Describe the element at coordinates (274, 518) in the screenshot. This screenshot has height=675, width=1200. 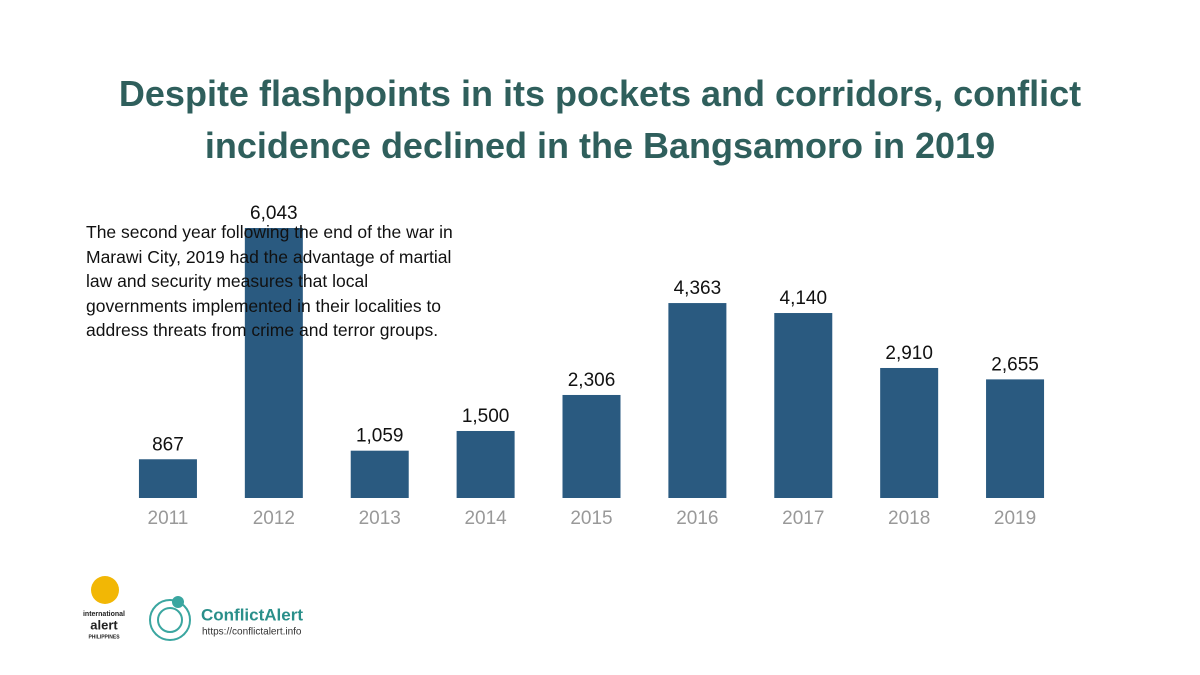
I see `x-tick-label: 2012` at that location.